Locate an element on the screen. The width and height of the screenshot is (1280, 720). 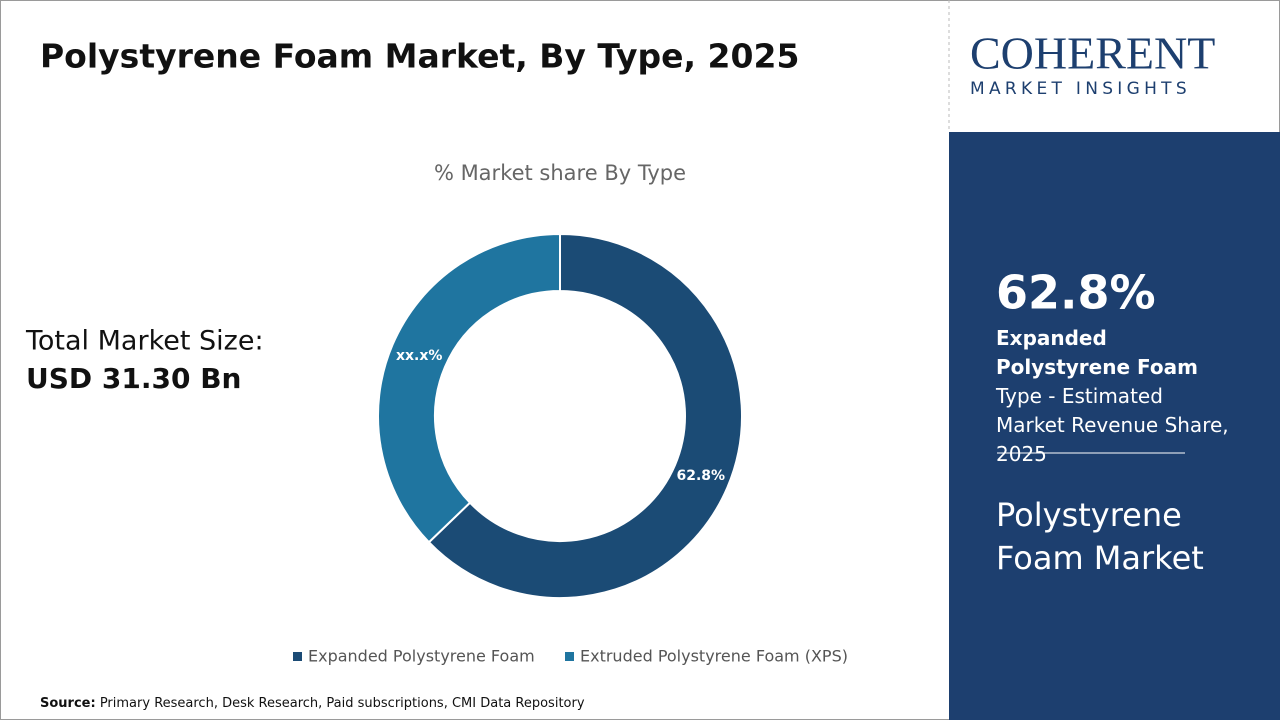
legend-label: Extruded Polystyrene Foam (XPS) is located at coordinates (714, 656).